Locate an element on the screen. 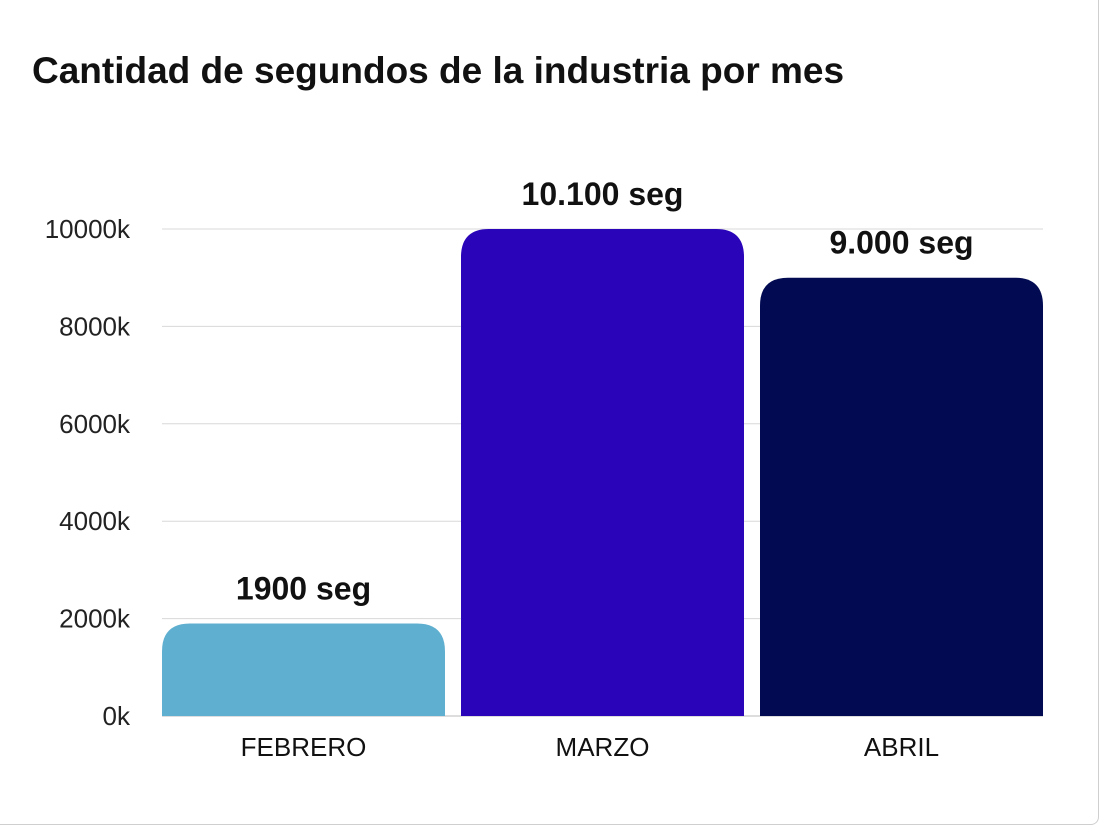 The width and height of the screenshot is (1100, 826). bar-febrero is located at coordinates (303, 669).